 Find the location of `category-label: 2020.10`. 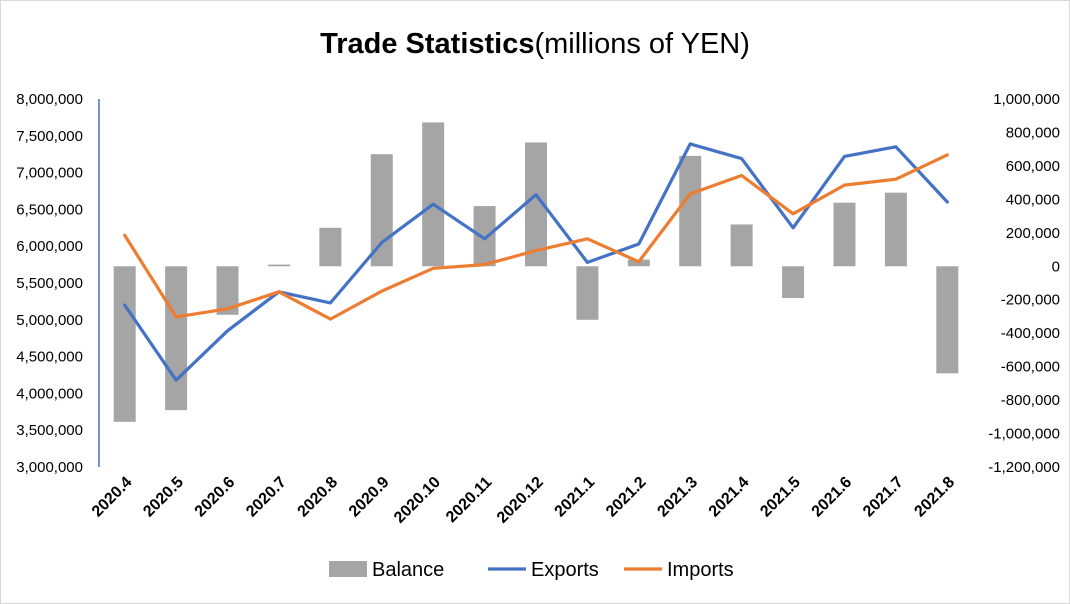

category-label: 2020.10 is located at coordinates (417, 500).